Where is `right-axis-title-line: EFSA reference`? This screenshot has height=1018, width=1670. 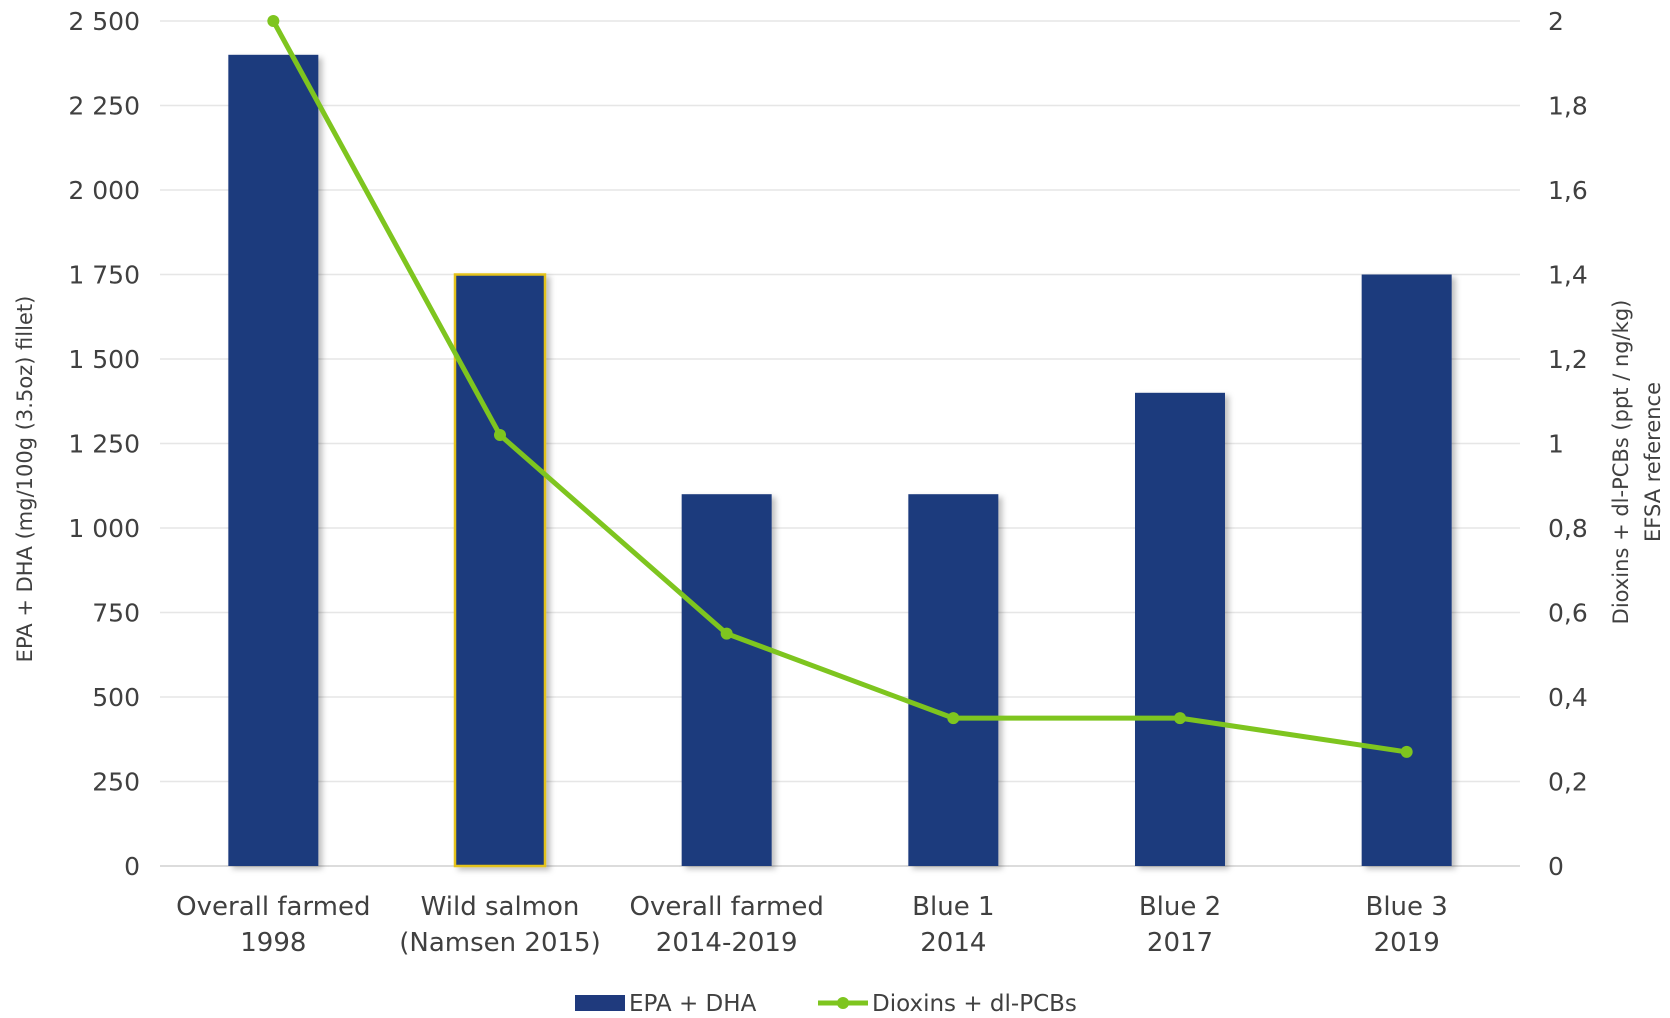
right-axis-title-line: EFSA reference is located at coordinates (1653, 462).